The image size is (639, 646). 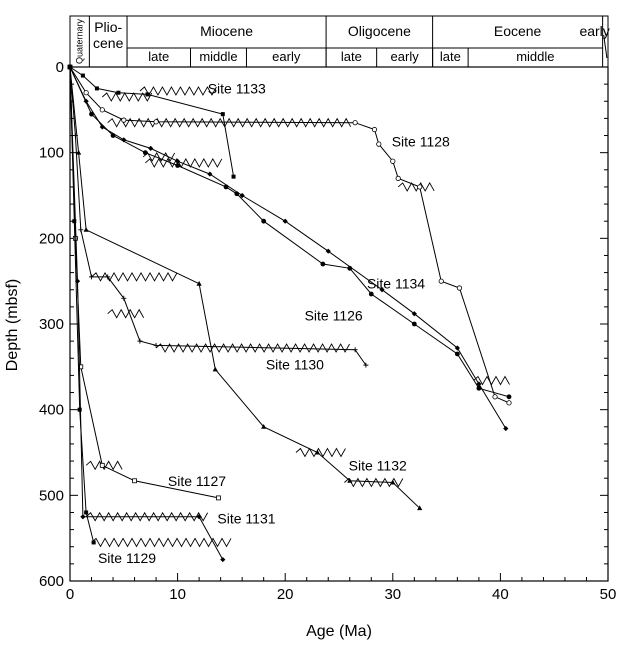 I want to click on x-axis-title: Age (Ma), so click(x=339, y=631).